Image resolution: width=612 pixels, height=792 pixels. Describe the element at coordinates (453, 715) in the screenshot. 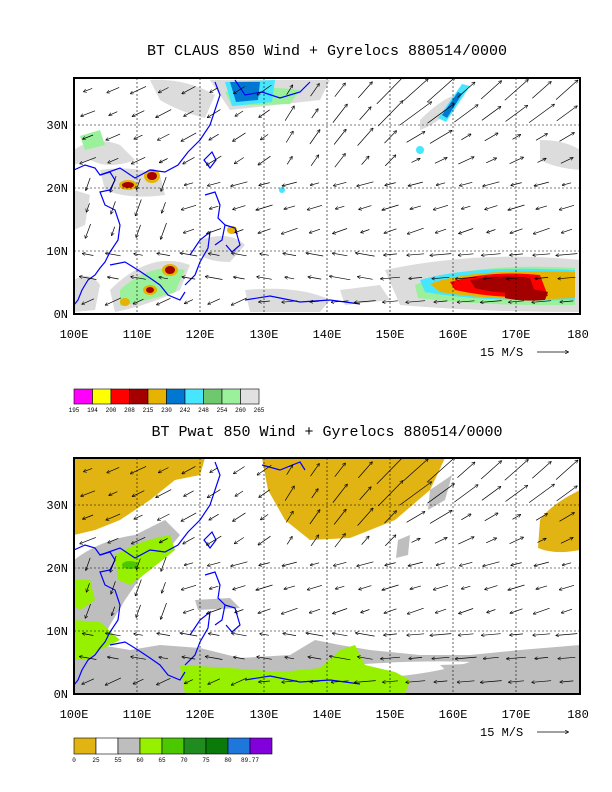

I see `lon-tick-label: 160E` at that location.